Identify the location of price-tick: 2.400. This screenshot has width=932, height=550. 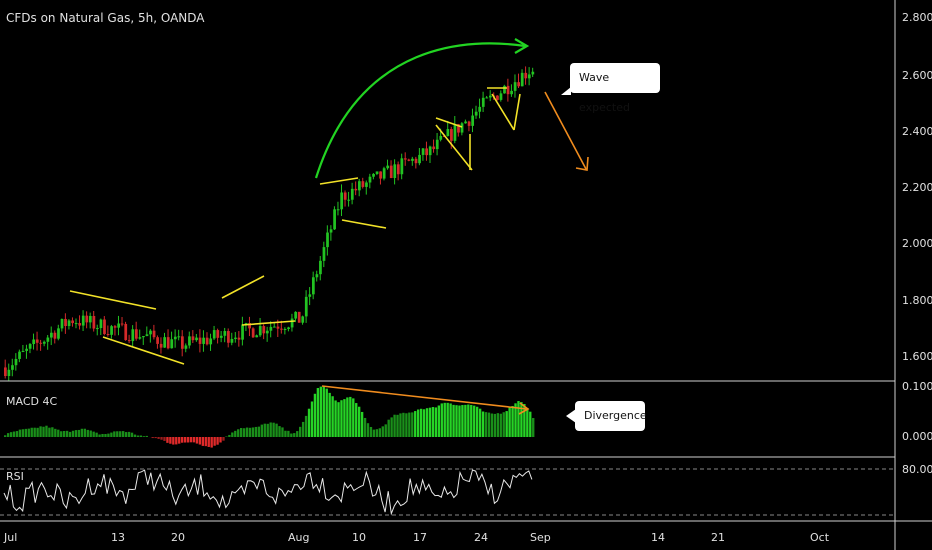
(917, 131).